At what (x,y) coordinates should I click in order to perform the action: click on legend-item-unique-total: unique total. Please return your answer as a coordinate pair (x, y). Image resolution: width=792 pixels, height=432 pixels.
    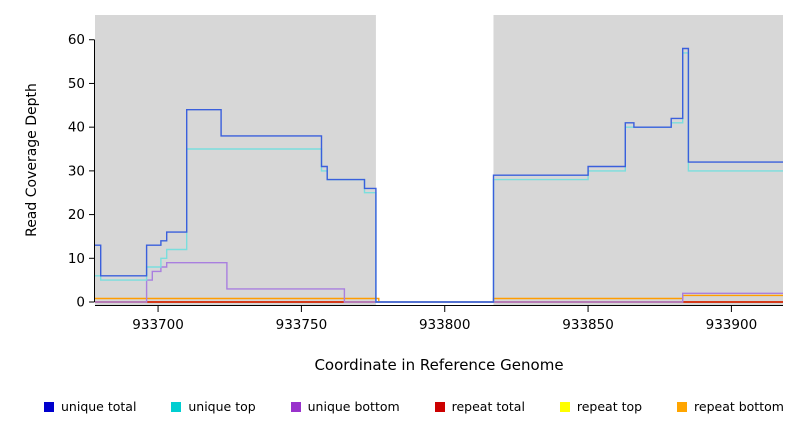
    Looking at the image, I should click on (90, 406).